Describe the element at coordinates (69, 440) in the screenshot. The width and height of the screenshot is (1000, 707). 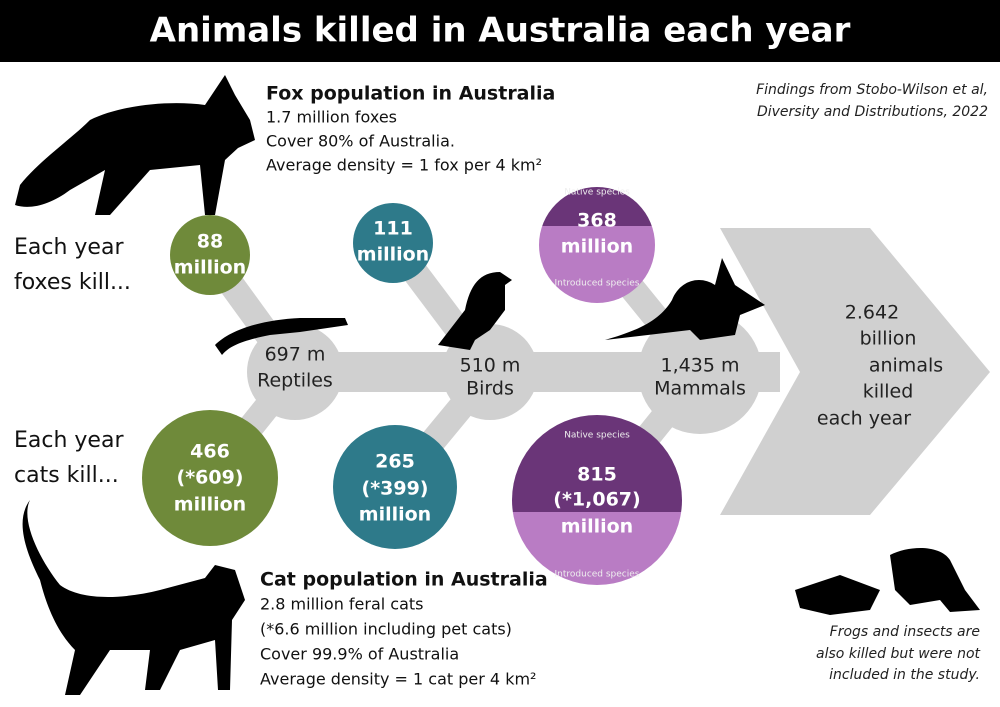
I see `cat-kill-label: Each year` at that location.